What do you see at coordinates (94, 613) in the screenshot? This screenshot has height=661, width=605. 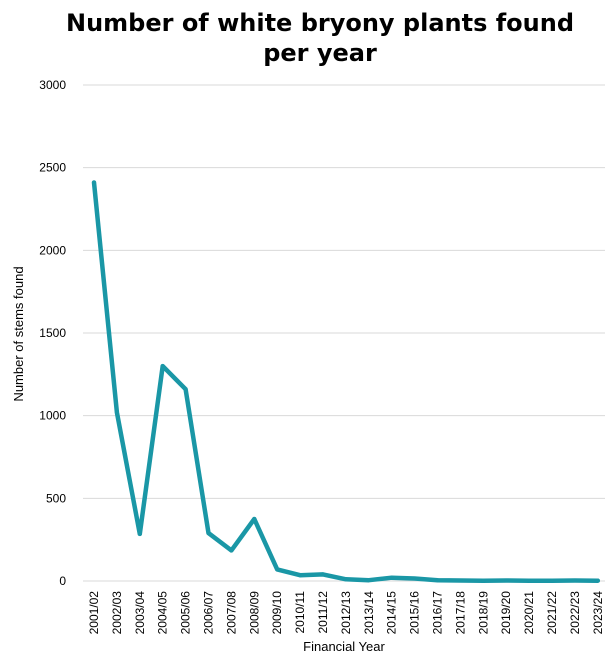 I see `x-tick-label: 2001/02` at bounding box center [94, 613].